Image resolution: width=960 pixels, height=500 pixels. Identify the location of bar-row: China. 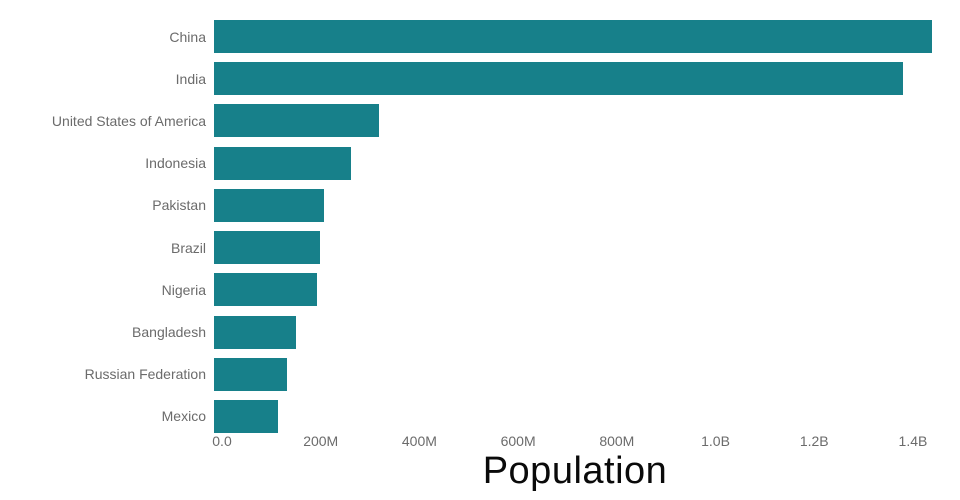
(474, 36).